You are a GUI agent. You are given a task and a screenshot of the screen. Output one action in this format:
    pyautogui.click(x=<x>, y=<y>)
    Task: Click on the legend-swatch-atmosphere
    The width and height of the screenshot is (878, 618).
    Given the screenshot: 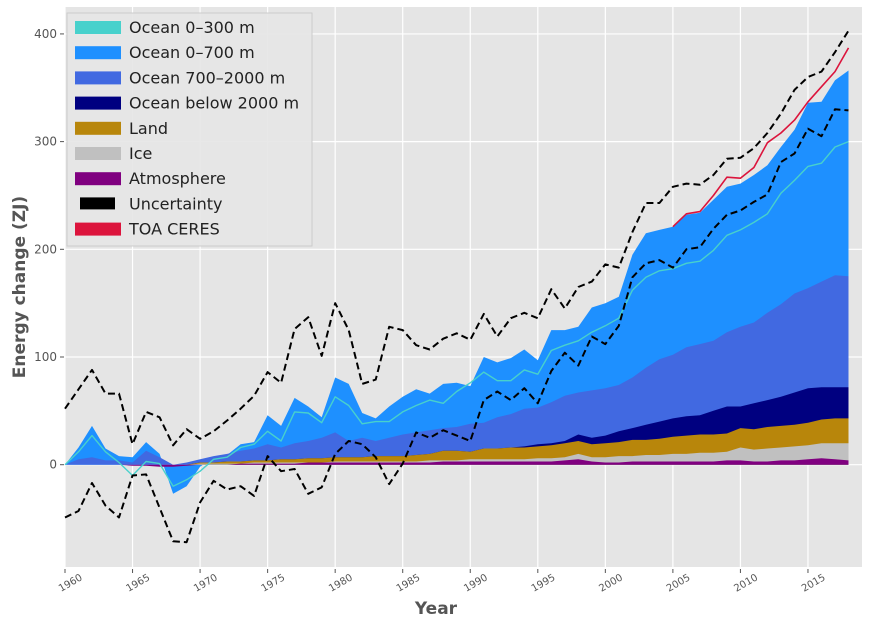 What is the action you would take?
    pyautogui.click(x=98, y=179)
    